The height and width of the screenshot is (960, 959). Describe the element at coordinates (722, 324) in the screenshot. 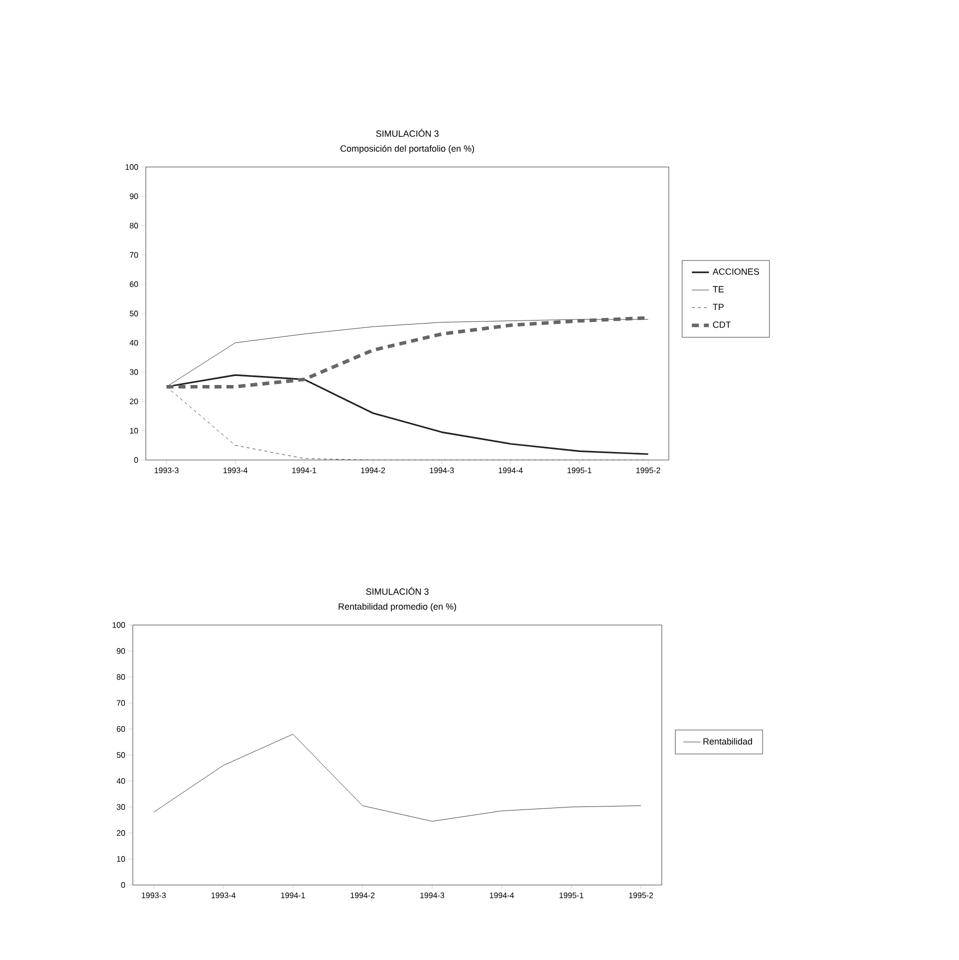

I see `legend-label: CDT` at that location.